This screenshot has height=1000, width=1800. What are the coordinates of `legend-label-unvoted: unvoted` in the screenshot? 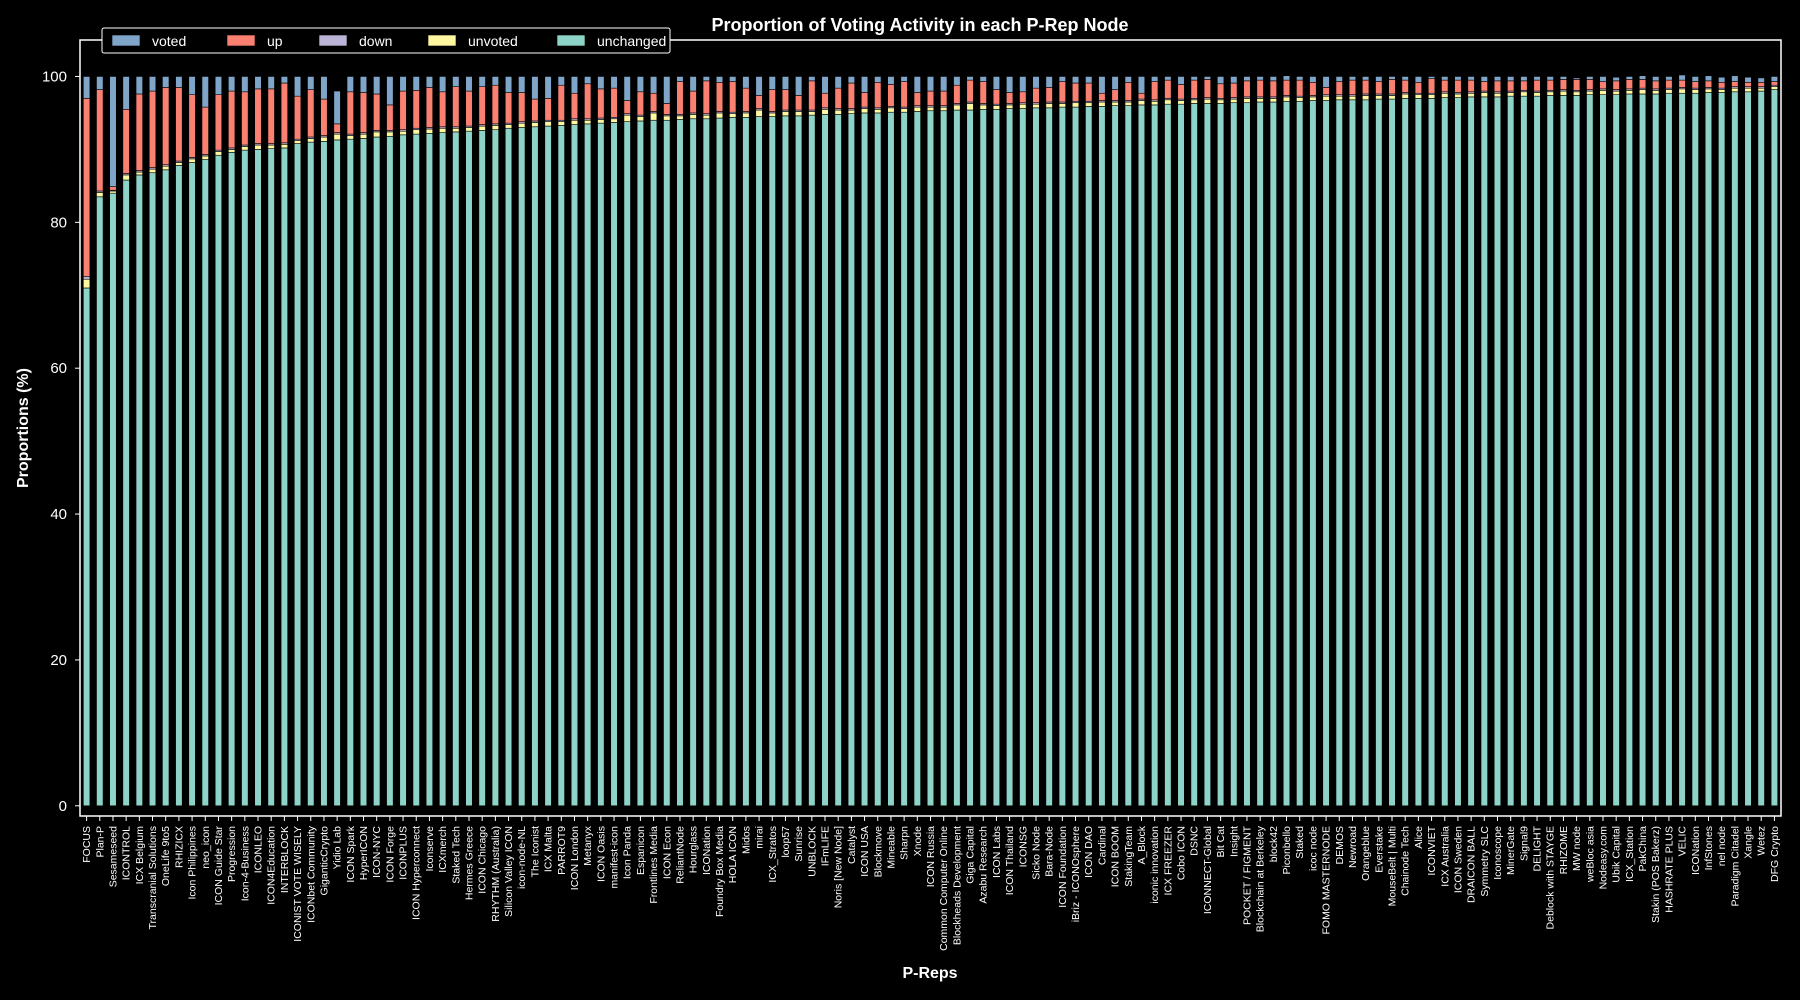 It's located at (493, 41).